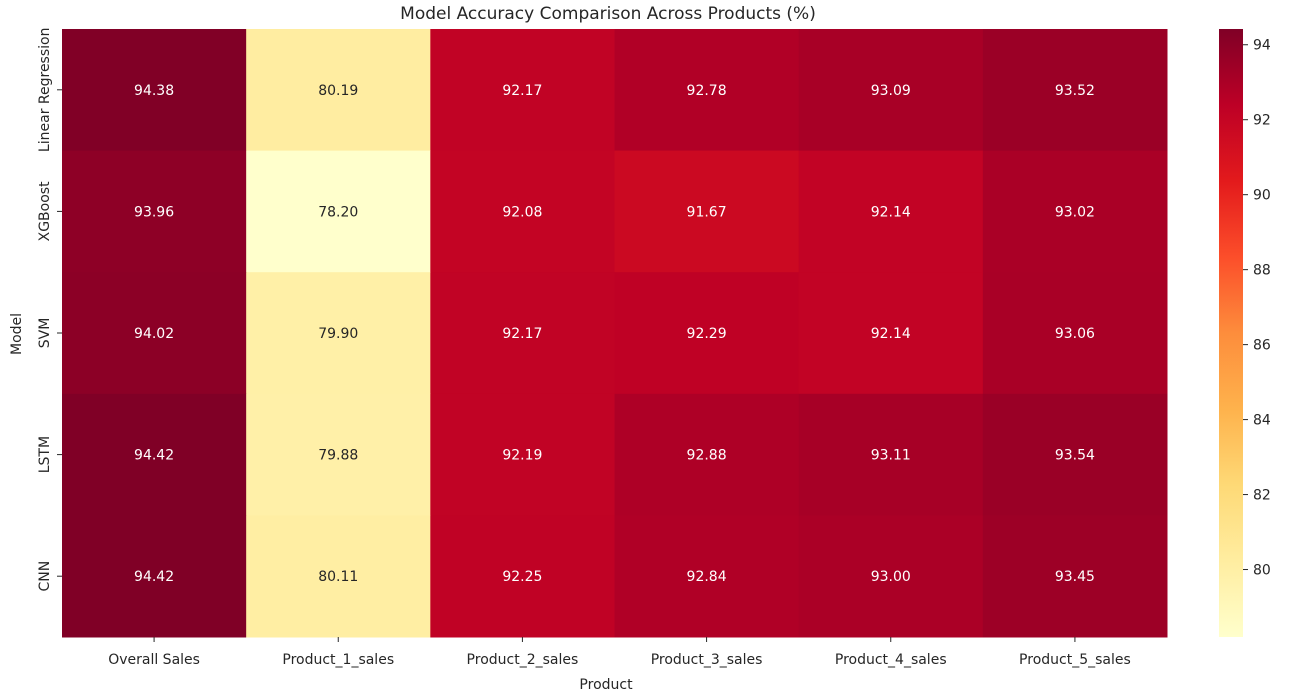 The height and width of the screenshot is (695, 1295). Describe the element at coordinates (45, 454) in the screenshot. I see `y-tick-label: LSTM` at that location.